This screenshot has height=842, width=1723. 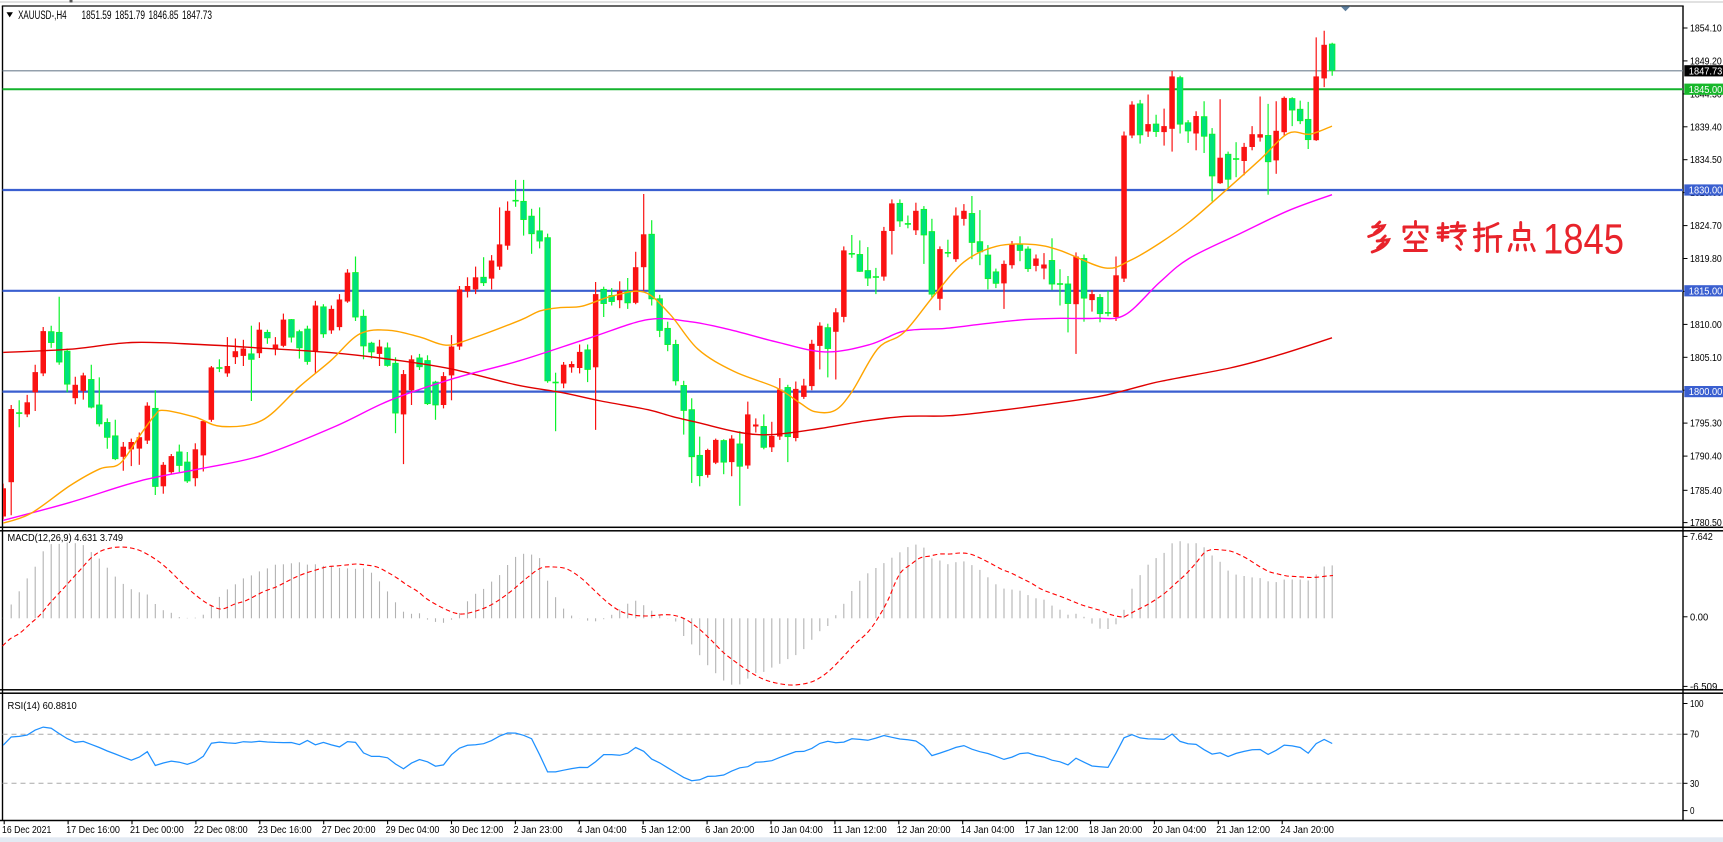 What do you see at coordinates (1706, 191) in the screenshot?
I see `svg-text: 1830.00` at bounding box center [1706, 191].